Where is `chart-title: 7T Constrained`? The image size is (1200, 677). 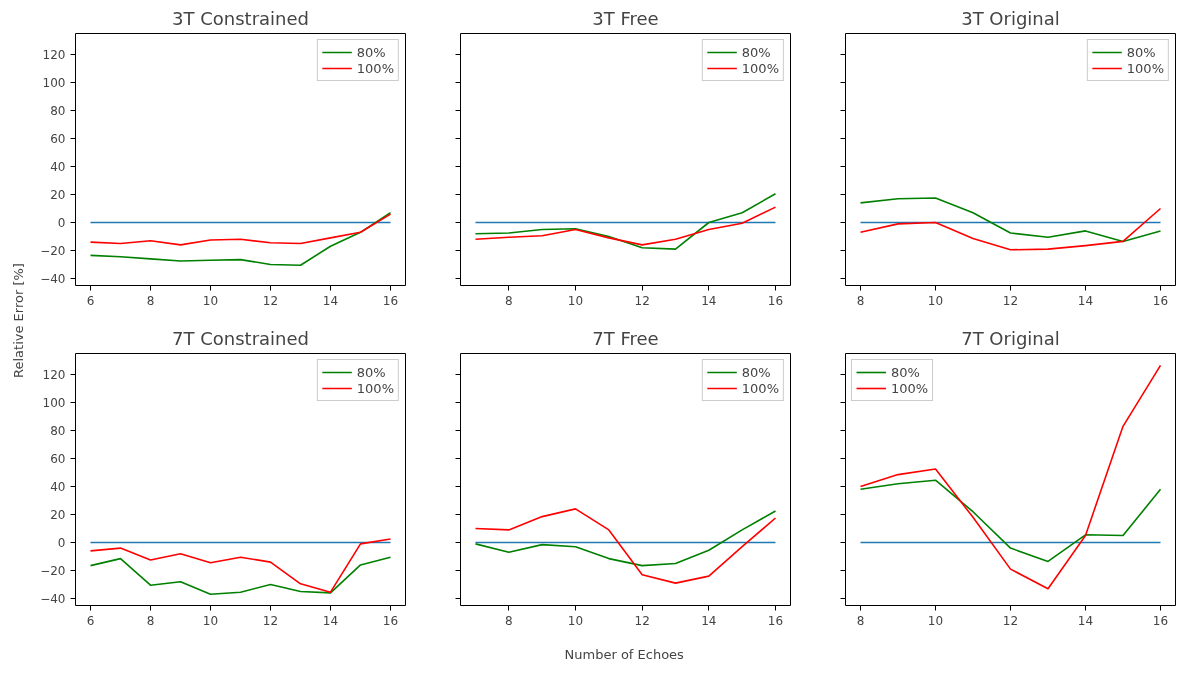 chart-title: 7T Constrained is located at coordinates (240, 338).